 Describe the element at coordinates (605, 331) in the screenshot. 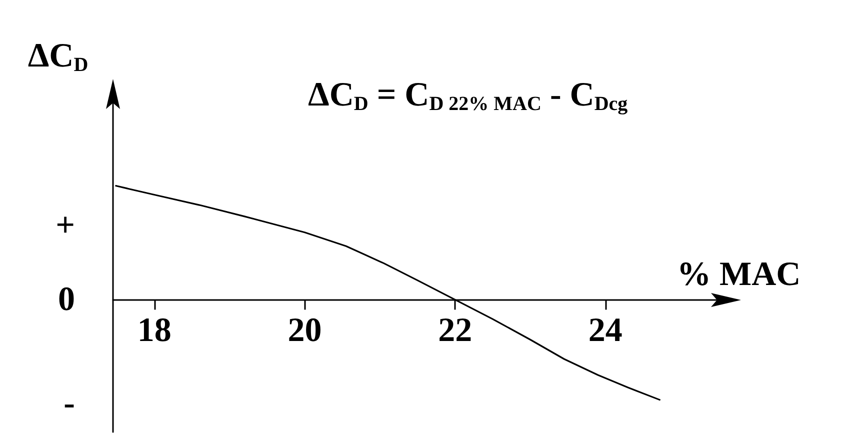

I see `x-tick-label: 24` at that location.